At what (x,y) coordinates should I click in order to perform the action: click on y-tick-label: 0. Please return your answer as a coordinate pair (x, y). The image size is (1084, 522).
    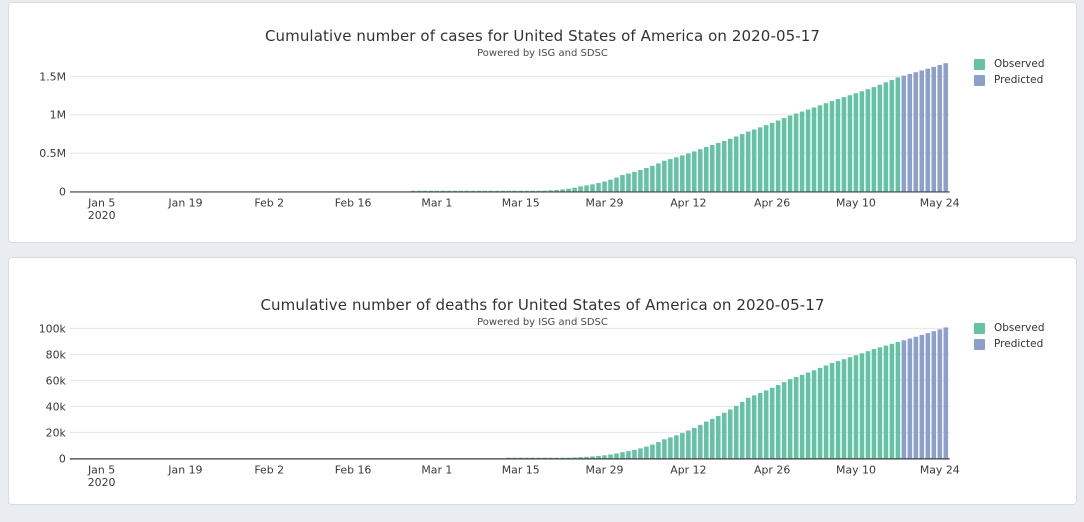
    Looking at the image, I should click on (62, 191).